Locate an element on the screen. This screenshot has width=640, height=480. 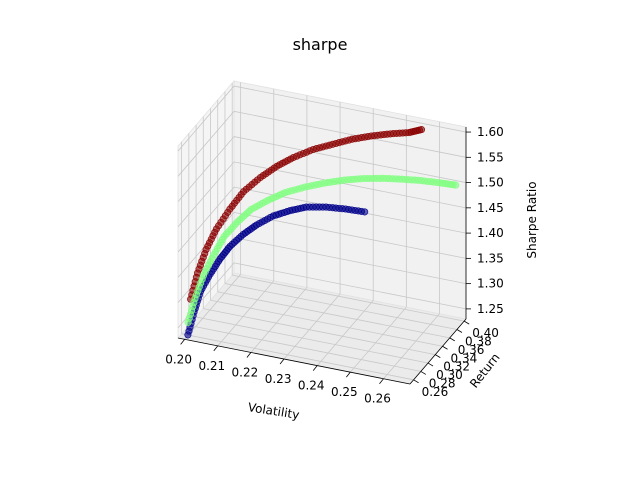
series-1-points is located at coordinates (306, 214).